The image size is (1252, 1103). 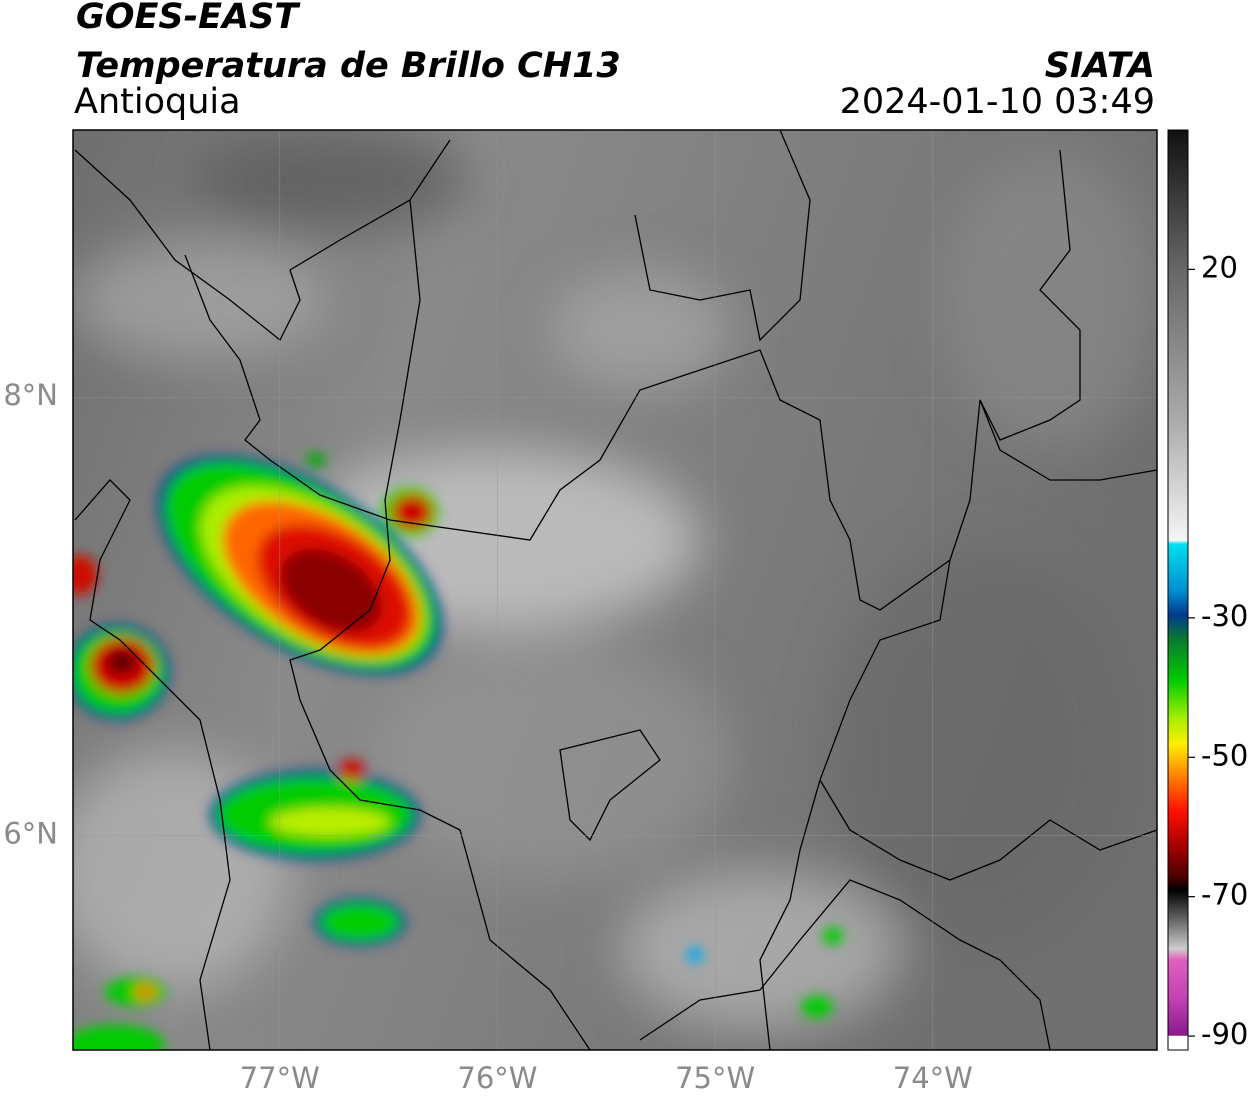 I want to click on datetime: 2024-01-10 03:49, so click(x=997, y=102).